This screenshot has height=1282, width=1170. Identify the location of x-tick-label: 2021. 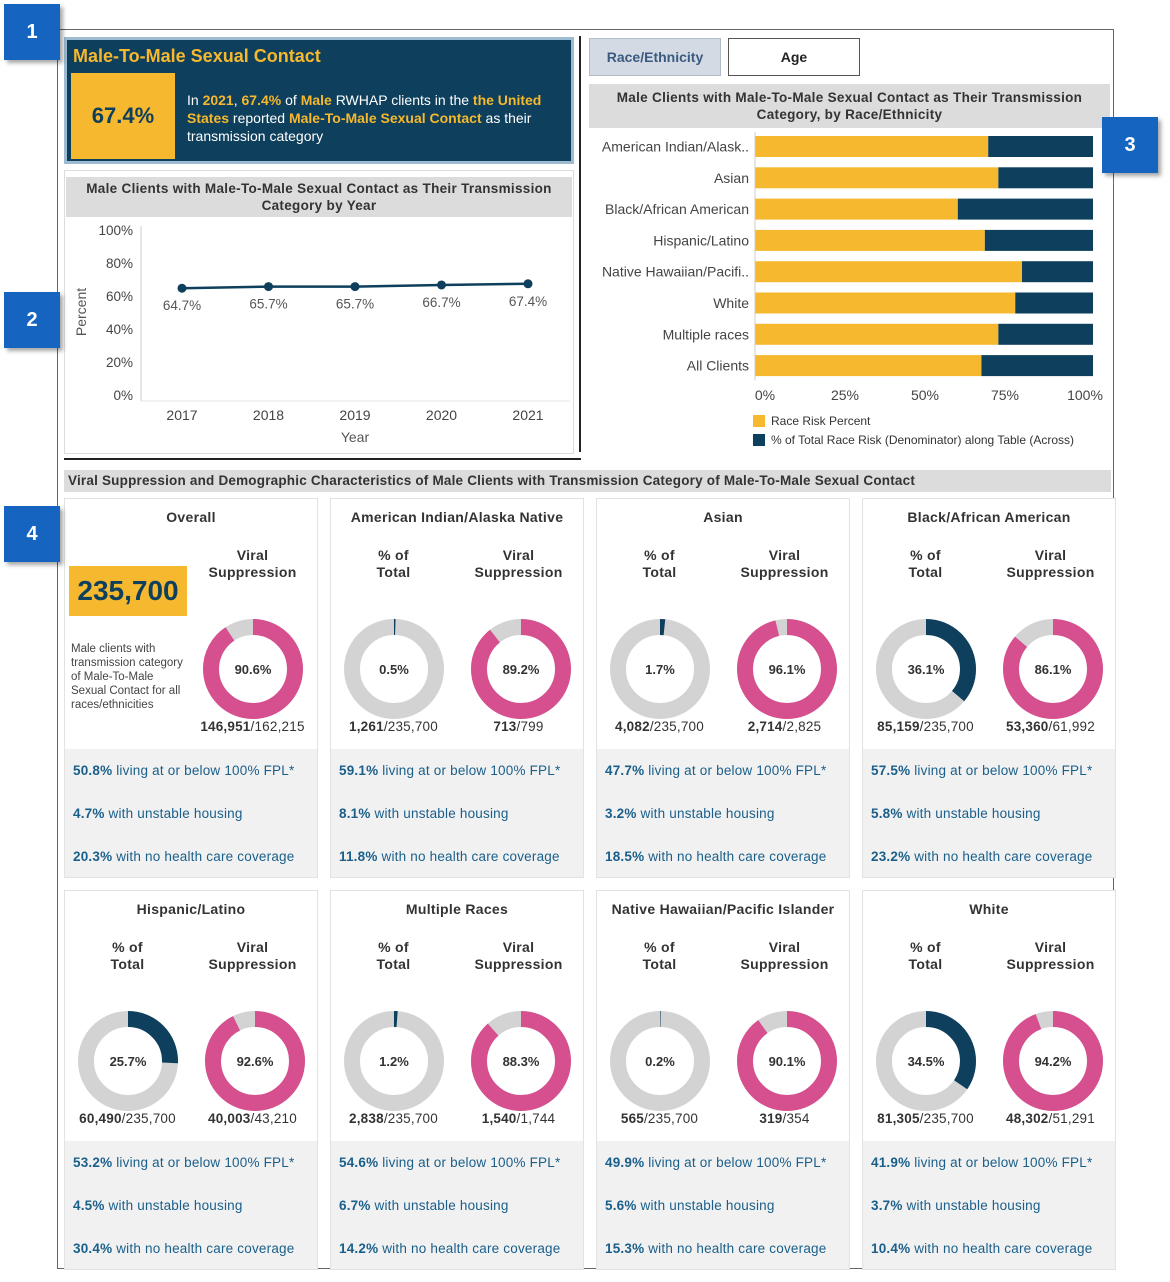
(527, 415).